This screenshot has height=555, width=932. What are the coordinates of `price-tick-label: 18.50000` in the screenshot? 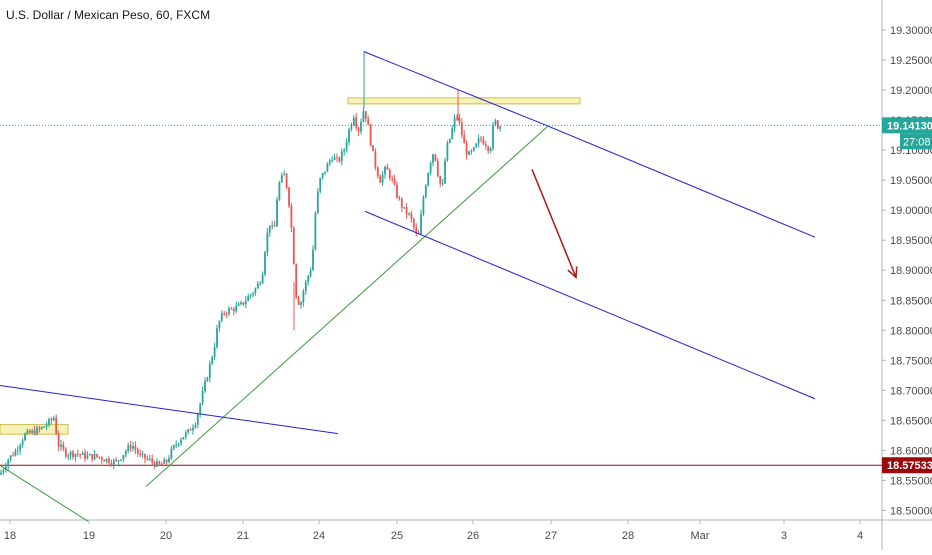 It's located at (911, 511).